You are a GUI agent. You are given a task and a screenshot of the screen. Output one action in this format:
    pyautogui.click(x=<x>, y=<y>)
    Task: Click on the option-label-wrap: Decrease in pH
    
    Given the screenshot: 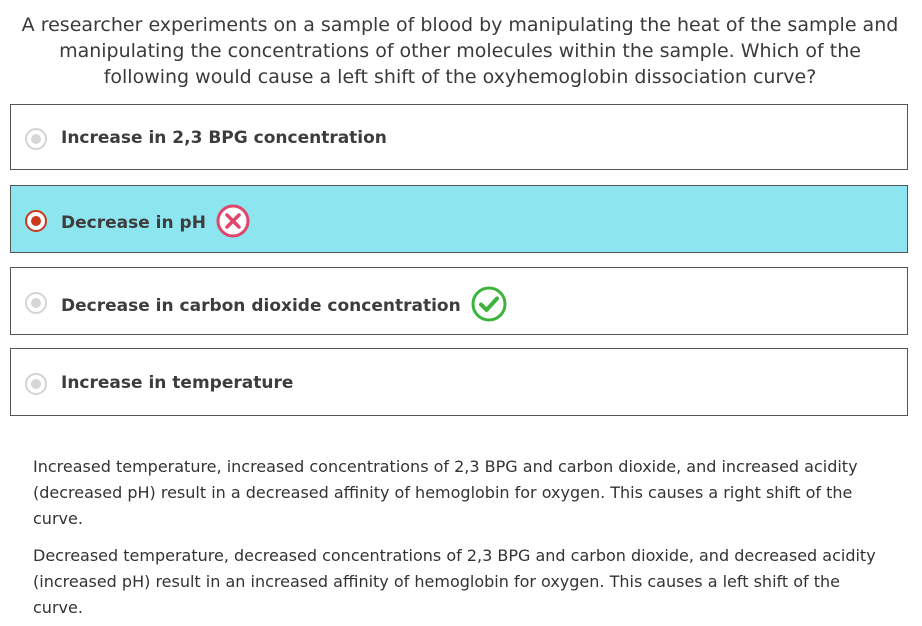 What is the action you would take?
    pyautogui.click(x=155, y=221)
    